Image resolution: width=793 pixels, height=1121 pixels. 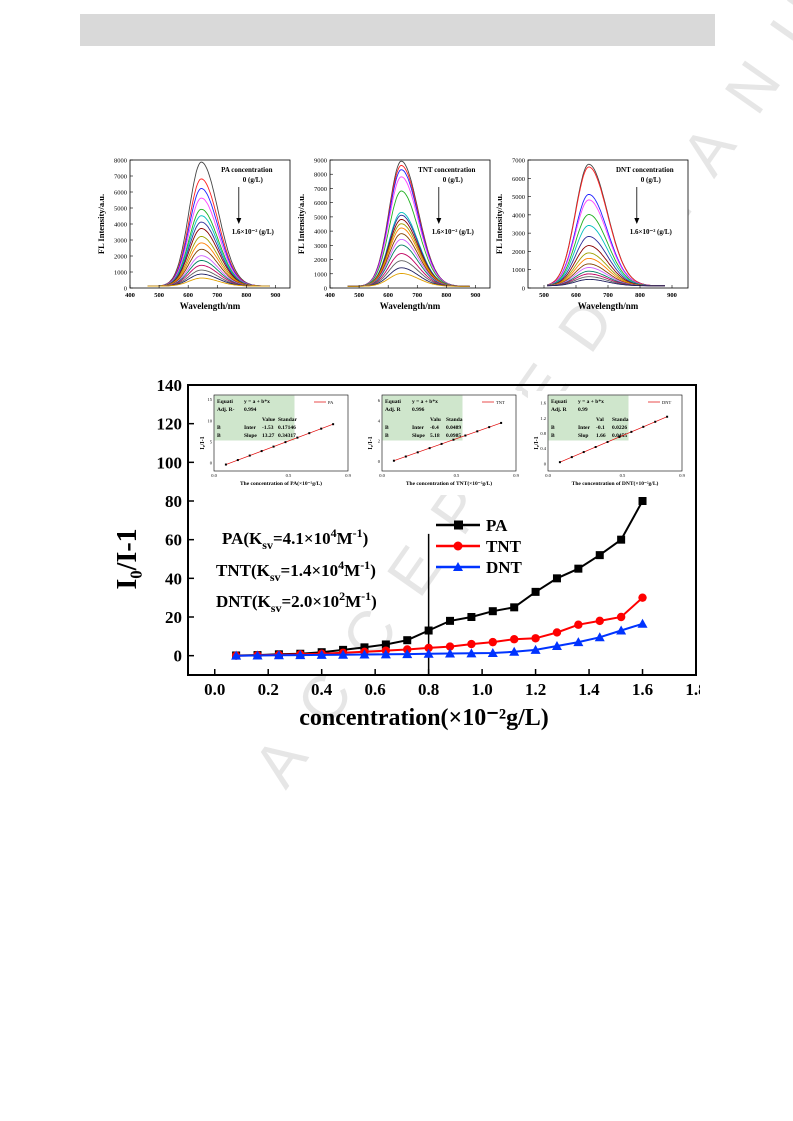 What do you see at coordinates (543, 448) in the screenshot?
I see `inset-y-tick-label: 0.4` at bounding box center [543, 448].